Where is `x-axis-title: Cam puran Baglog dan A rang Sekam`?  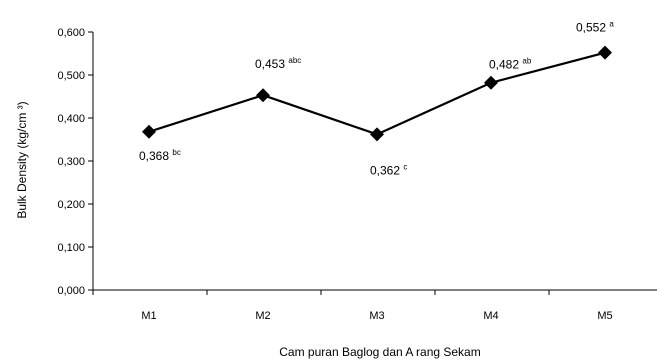 x-axis-title: Cam puran Baglog dan A rang Sekam is located at coordinates (379, 352).